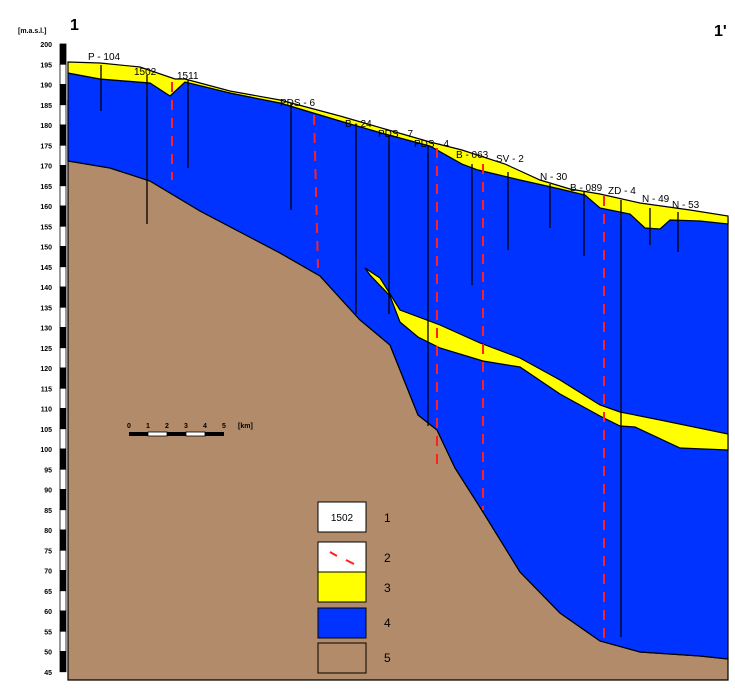 Image resolution: width=735 pixels, height=690 pixels. I want to click on section-start-label: 1, so click(74, 25).